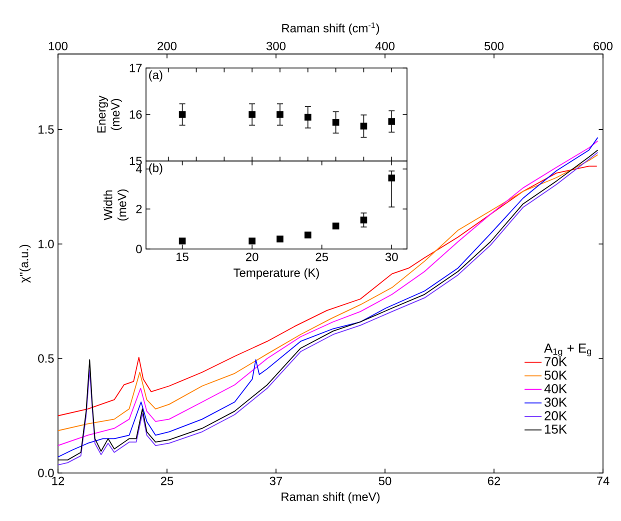 This screenshot has width=621, height=521. What do you see at coordinates (46, 473) in the screenshot?
I see `y-tick-label: 0.0` at bounding box center [46, 473].